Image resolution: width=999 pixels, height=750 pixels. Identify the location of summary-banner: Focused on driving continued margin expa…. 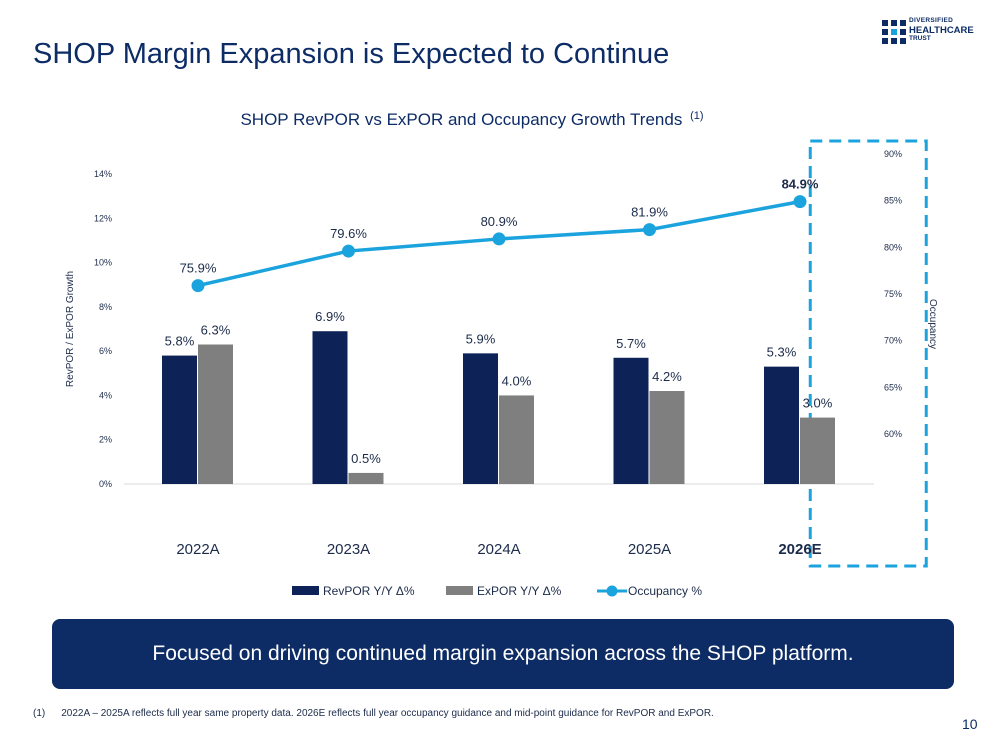
(503, 654).